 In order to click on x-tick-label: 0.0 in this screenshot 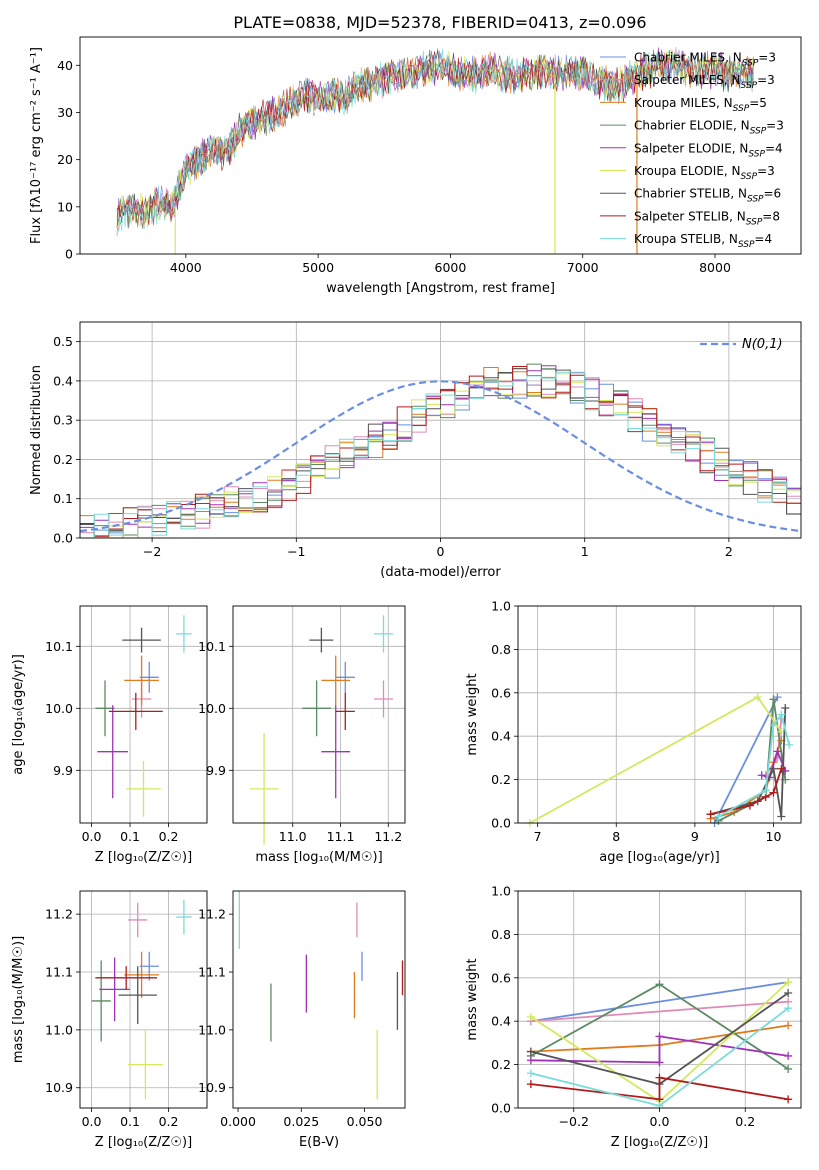, I will do `click(92, 1121)`.